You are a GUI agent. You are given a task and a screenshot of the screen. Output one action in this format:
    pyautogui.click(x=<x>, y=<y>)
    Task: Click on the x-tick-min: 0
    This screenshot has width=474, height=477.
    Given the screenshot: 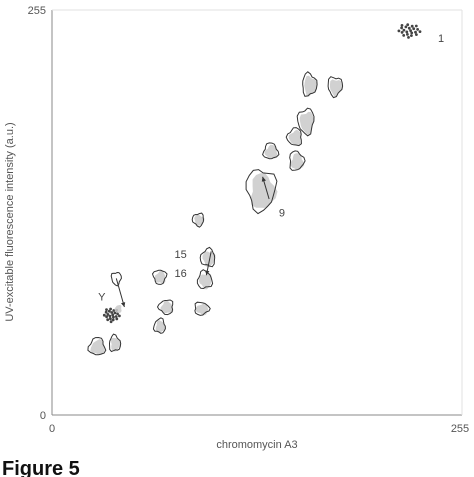 What is the action you would take?
    pyautogui.click(x=52, y=429)
    